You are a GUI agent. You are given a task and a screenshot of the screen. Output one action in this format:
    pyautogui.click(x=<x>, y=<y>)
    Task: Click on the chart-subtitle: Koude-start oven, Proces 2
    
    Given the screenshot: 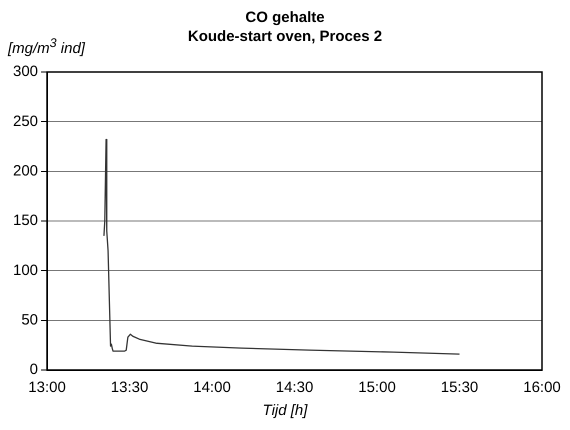 What is the action you would take?
    pyautogui.click(x=285, y=36)
    